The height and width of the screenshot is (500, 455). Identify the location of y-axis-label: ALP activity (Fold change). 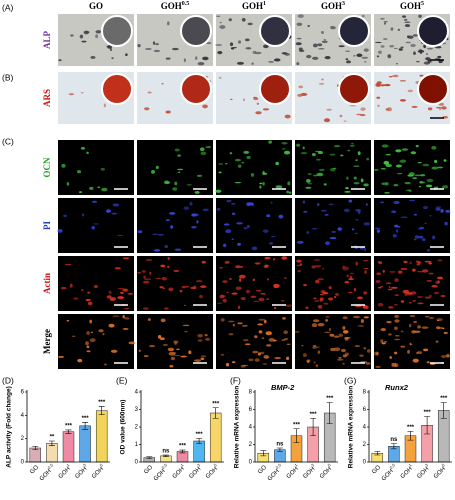
(9, 427).